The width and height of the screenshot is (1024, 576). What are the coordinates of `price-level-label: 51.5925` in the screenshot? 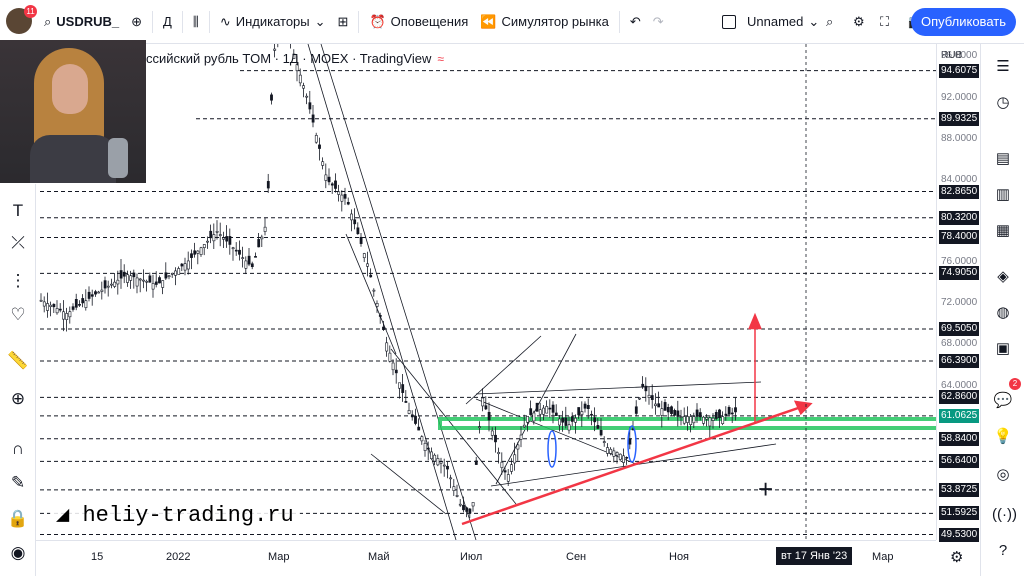 It's located at (959, 513).